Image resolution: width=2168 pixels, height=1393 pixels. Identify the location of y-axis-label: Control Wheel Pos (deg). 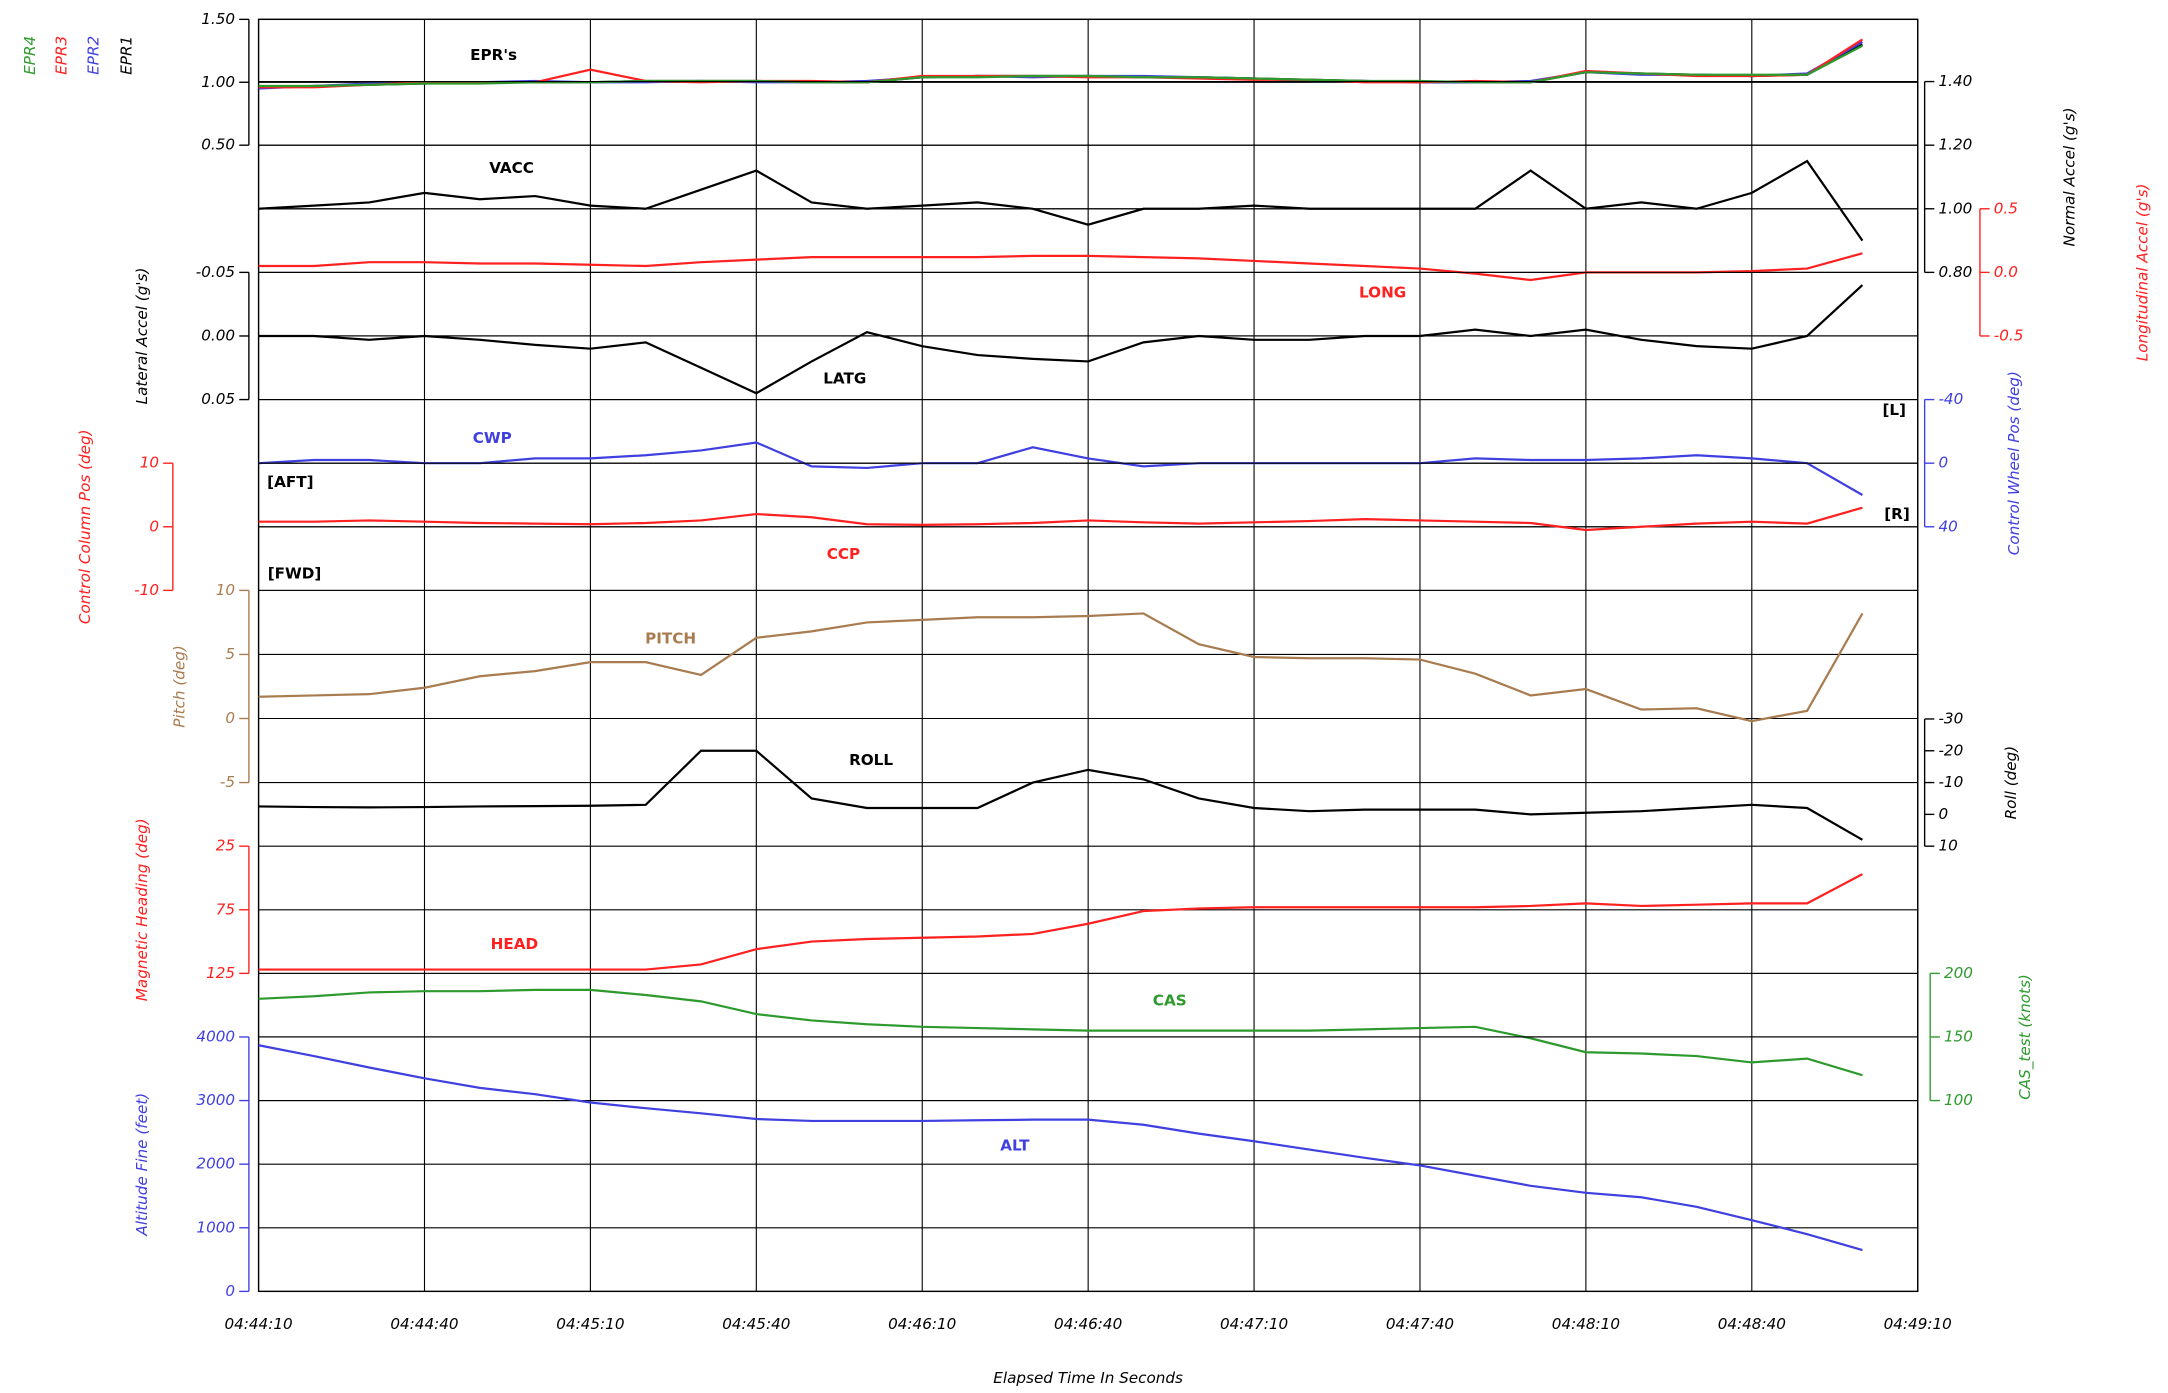
(2014, 463).